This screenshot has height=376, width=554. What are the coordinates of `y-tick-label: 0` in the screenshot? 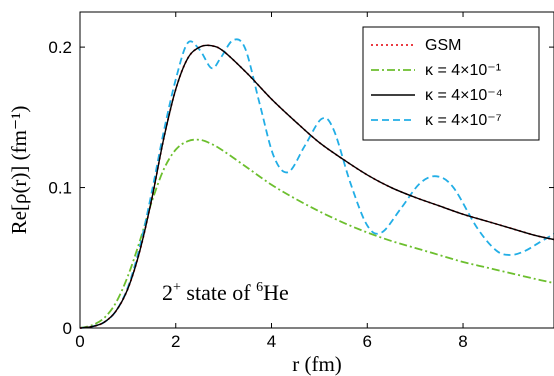 It's located at (67, 328).